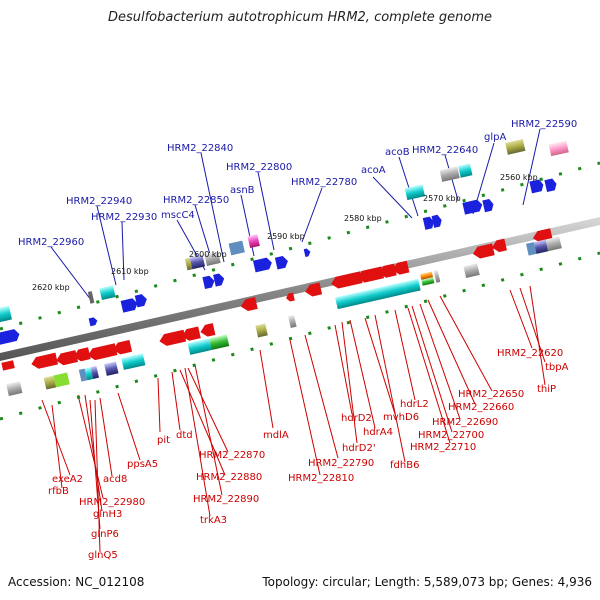  What do you see at coordinates (356, 418) in the screenshot?
I see `gene-label: hdrD2` at bounding box center [356, 418].